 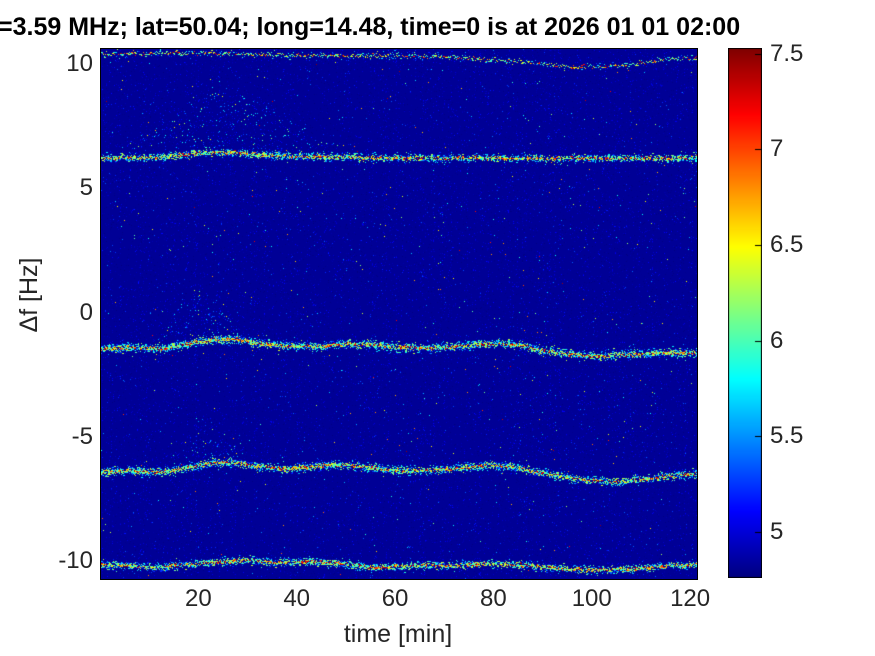 I want to click on y-axis-label: Δf [Hz], so click(x=29, y=295).